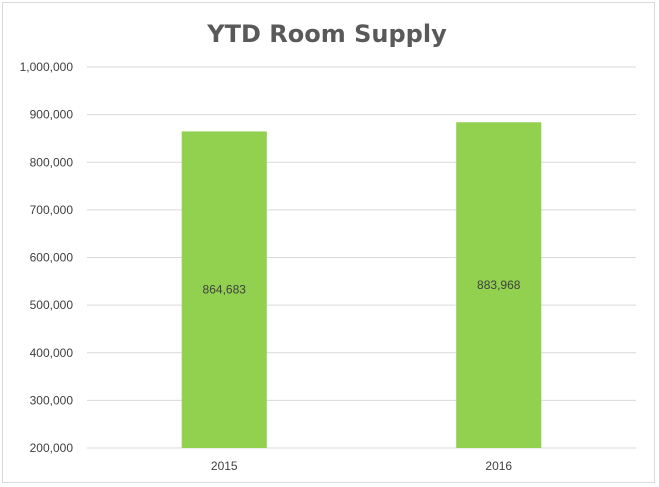  I want to click on y-tick-label: 900,000, so click(52, 115).